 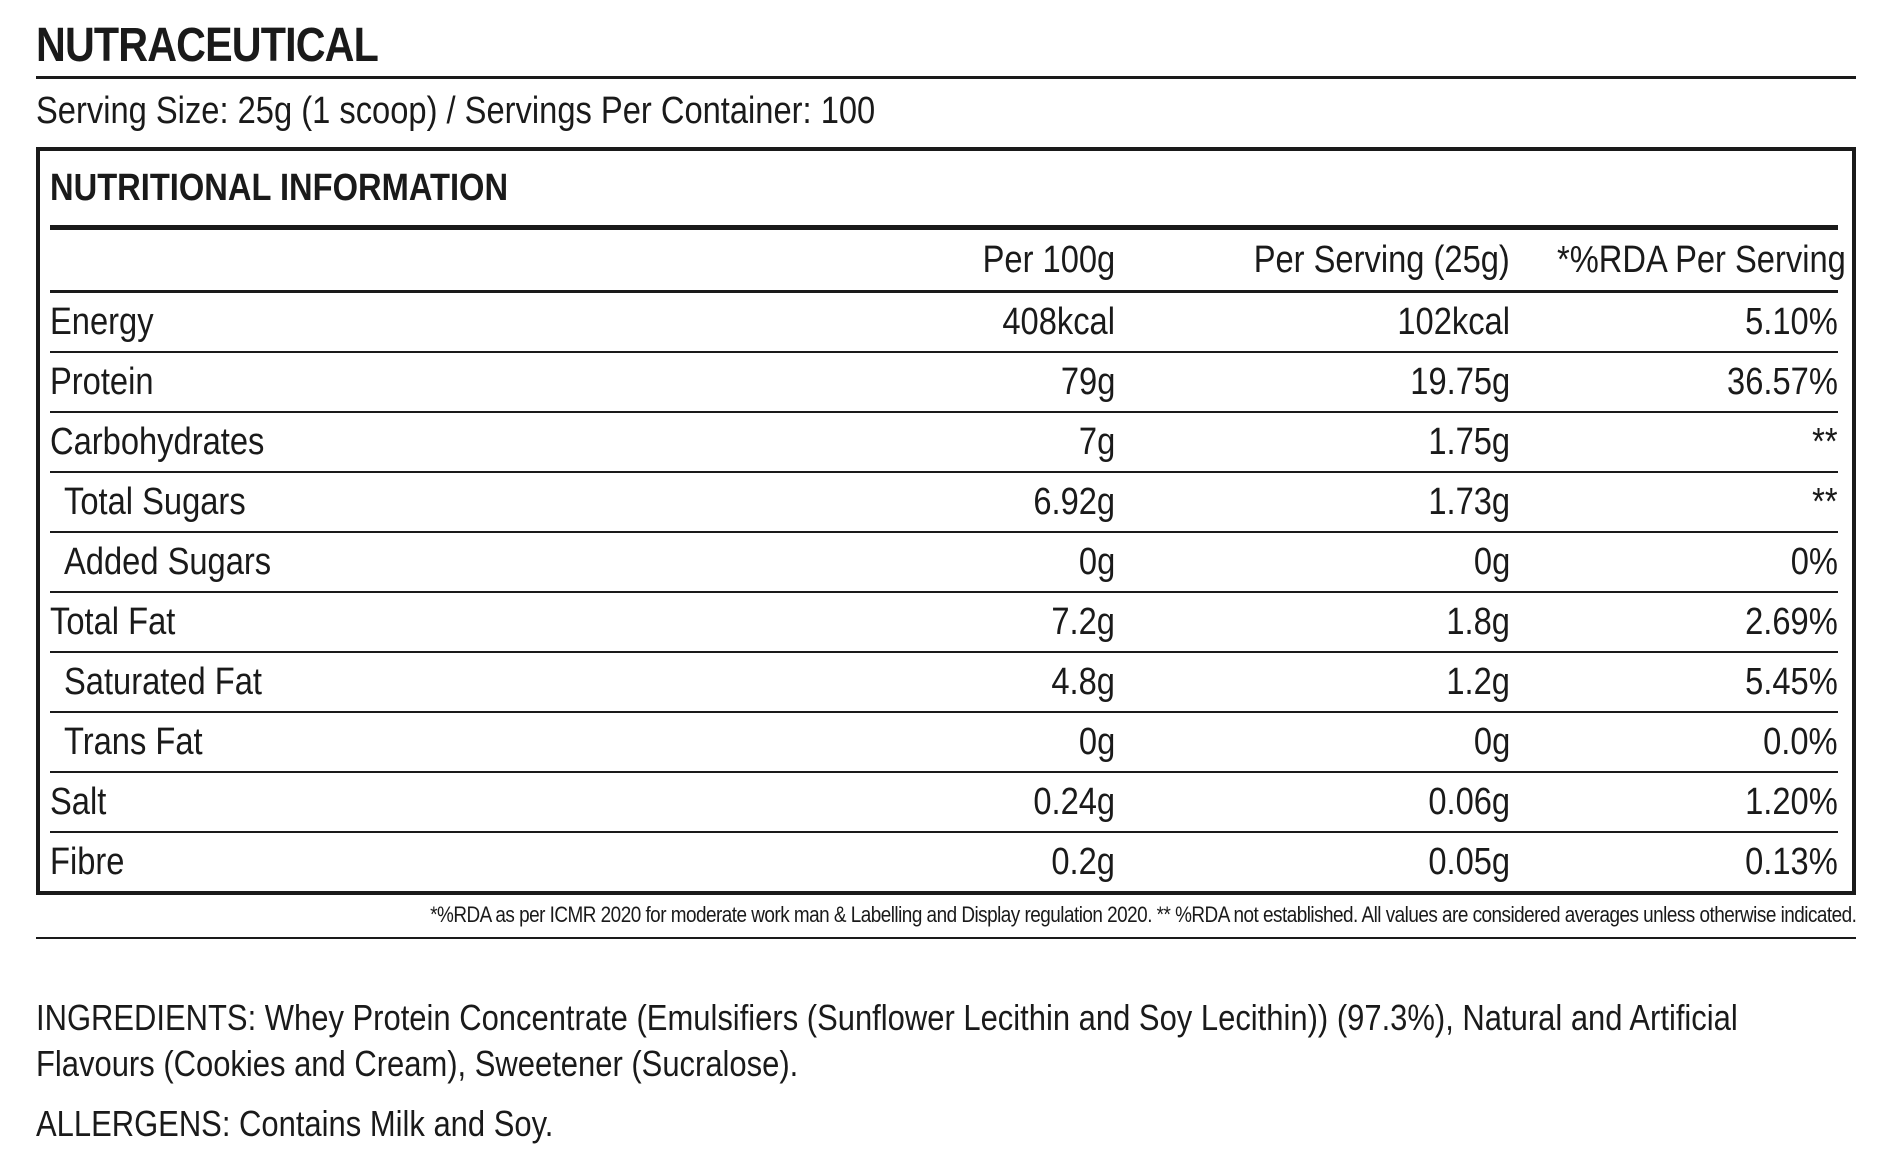 I want to click on table-row: Salt 0.24g 0.06g 1.20%, so click(x=944, y=802).